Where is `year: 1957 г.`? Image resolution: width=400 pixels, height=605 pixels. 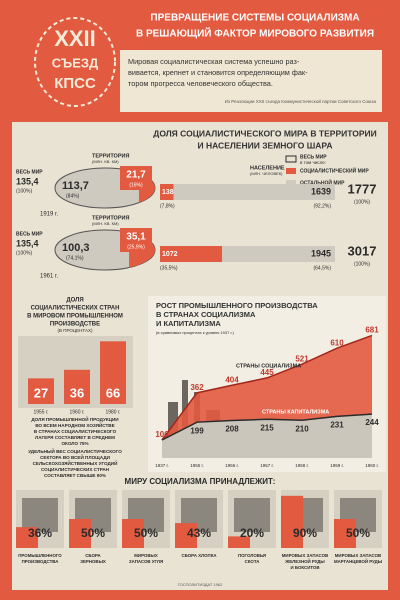
year: 1957 г. is located at coordinates (267, 465).